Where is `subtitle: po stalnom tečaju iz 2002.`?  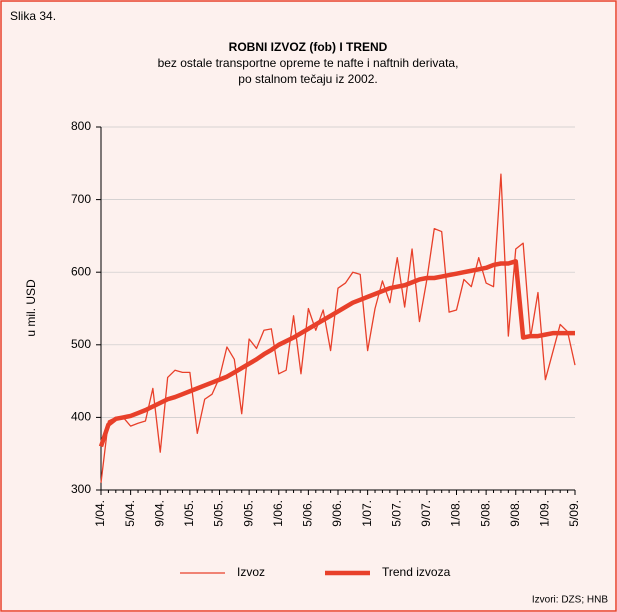 subtitle: po stalnom tečaju iz 2002. is located at coordinates (307, 79).